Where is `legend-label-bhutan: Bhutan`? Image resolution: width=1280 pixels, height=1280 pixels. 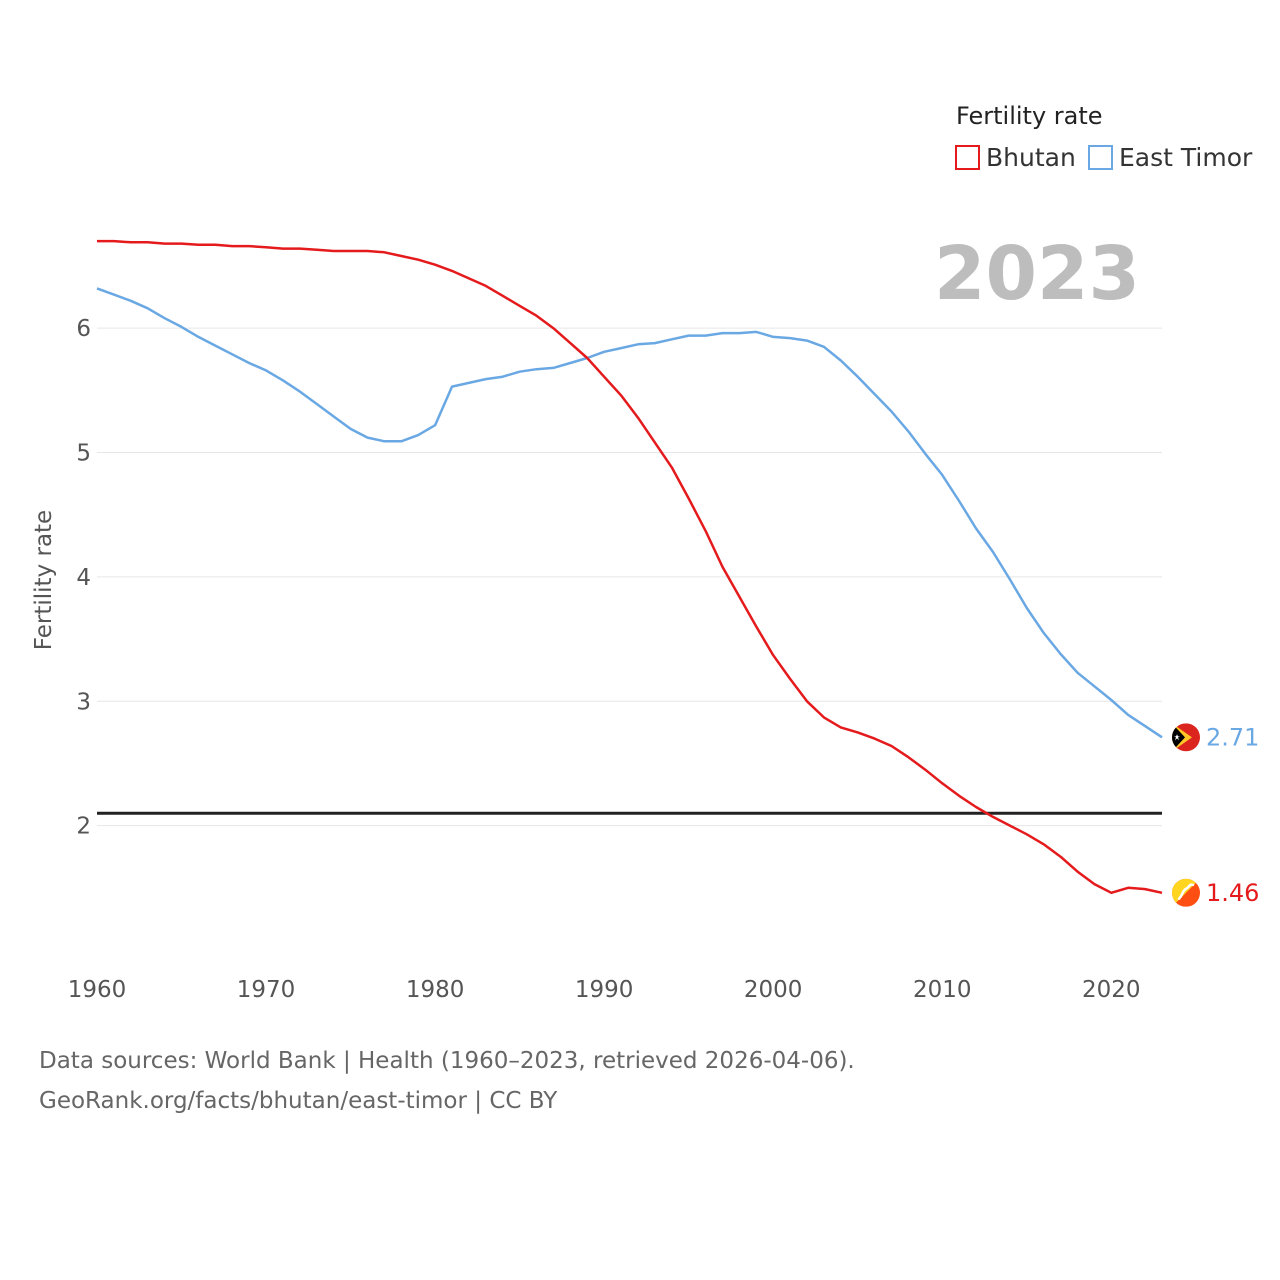
legend-label-bhutan: Bhutan is located at coordinates (1031, 157).